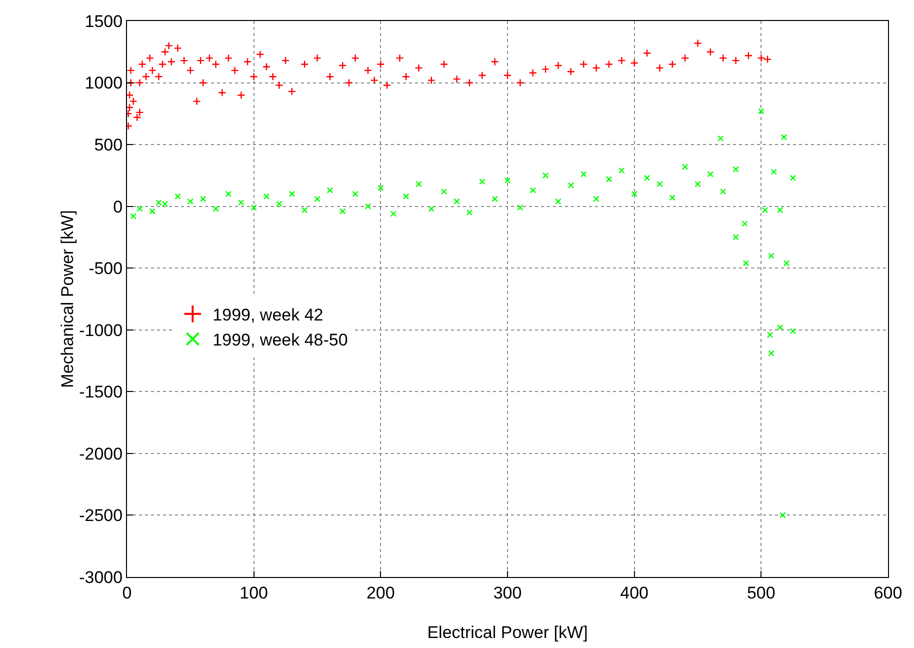 Image resolution: width=914 pixels, height=648 pixels. I want to click on y-tick-label: -500, so click(105, 268).